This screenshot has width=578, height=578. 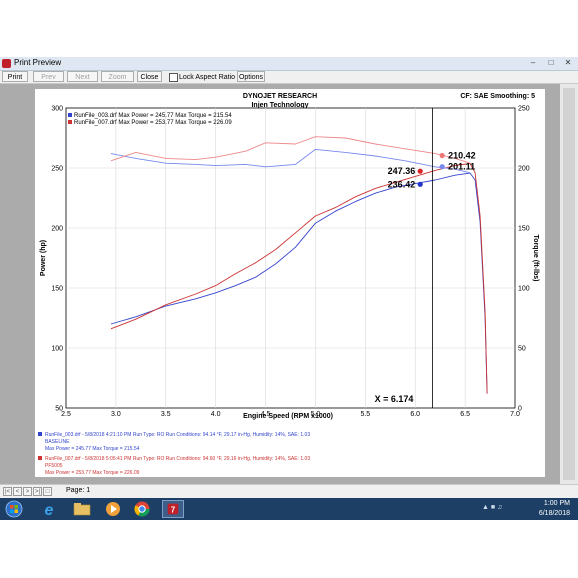 I want to click on svg-text: 7, so click(x=173, y=510).